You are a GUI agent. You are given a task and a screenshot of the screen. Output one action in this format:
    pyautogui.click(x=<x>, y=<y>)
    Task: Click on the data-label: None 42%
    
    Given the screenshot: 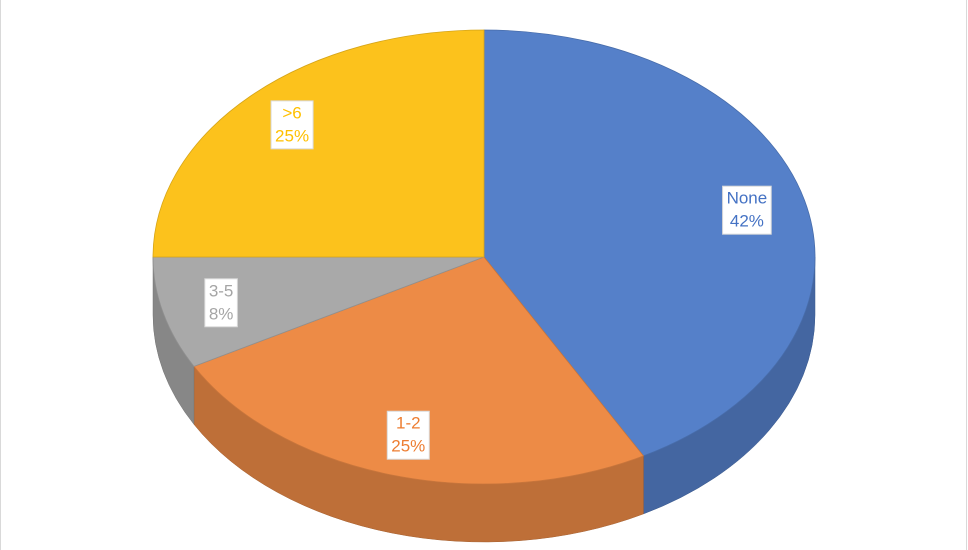 What is the action you would take?
    pyautogui.click(x=747, y=210)
    